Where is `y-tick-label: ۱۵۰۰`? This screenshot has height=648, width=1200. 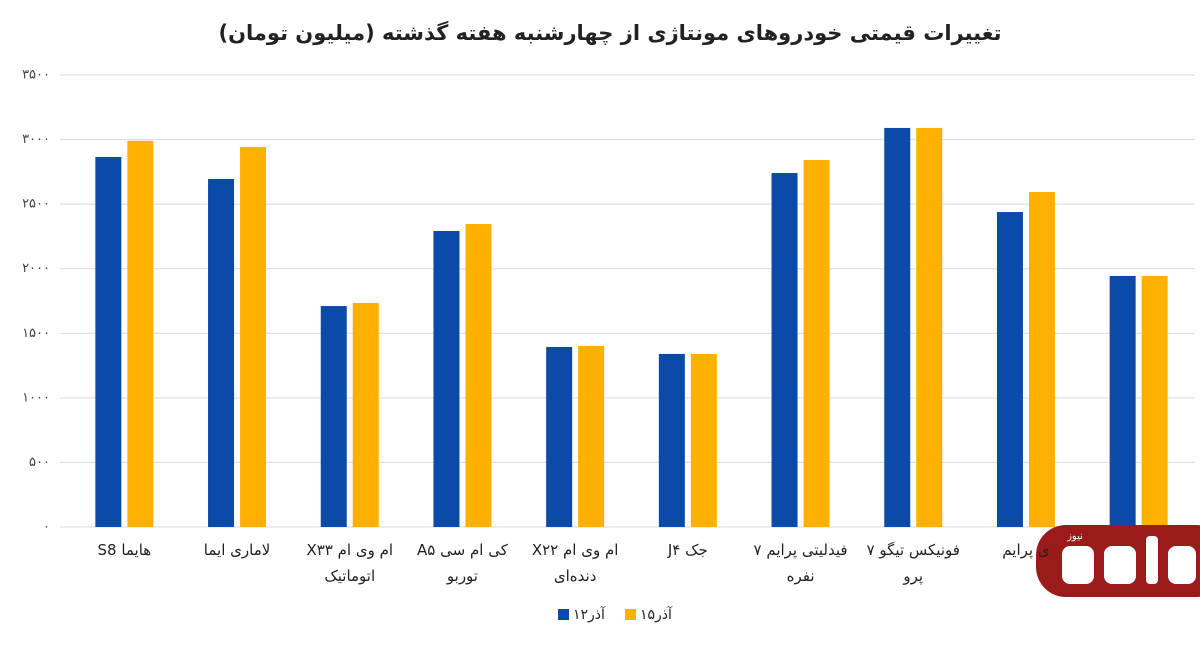 y-tick-label: ۱۵۰۰ is located at coordinates (36, 333).